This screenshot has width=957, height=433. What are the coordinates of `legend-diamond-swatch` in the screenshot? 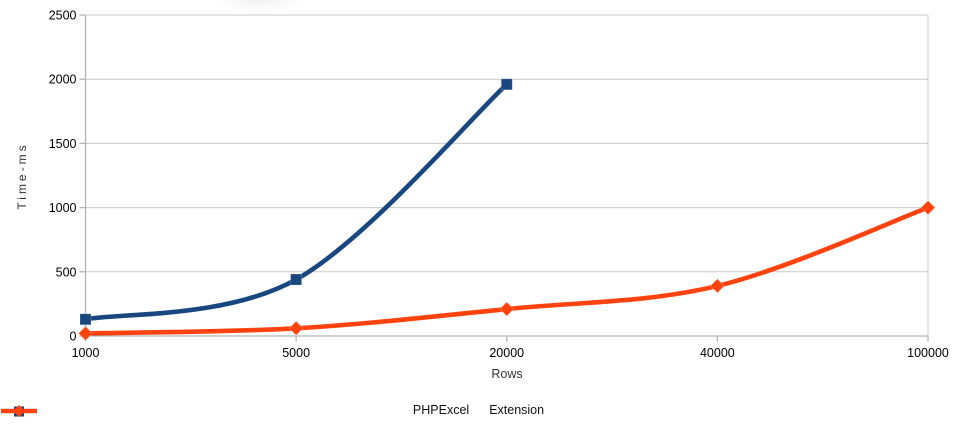 It's located at (19, 411).